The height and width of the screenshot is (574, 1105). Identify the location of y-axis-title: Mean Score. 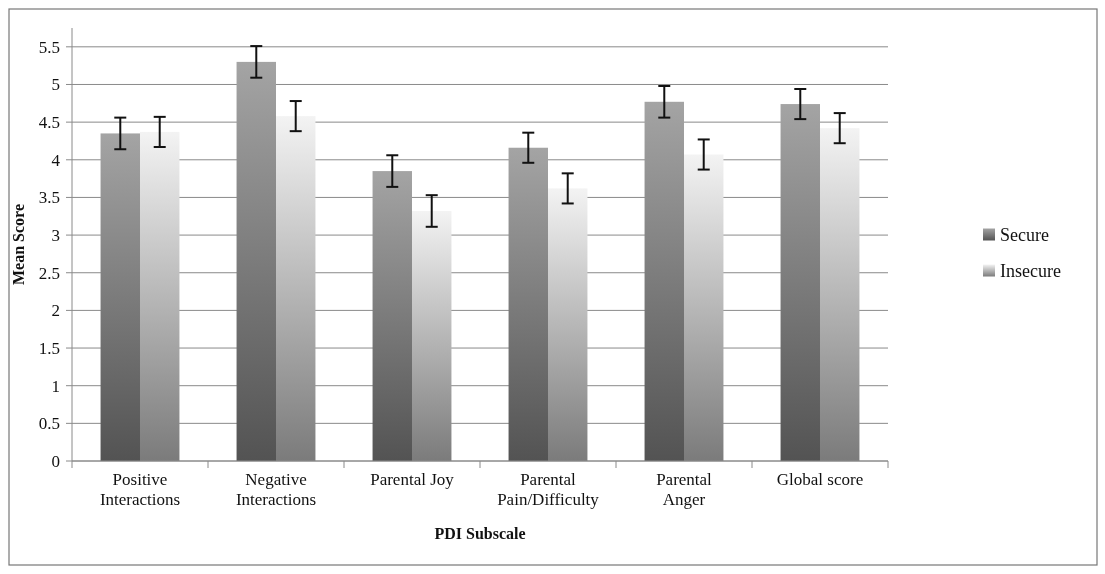
(18, 244).